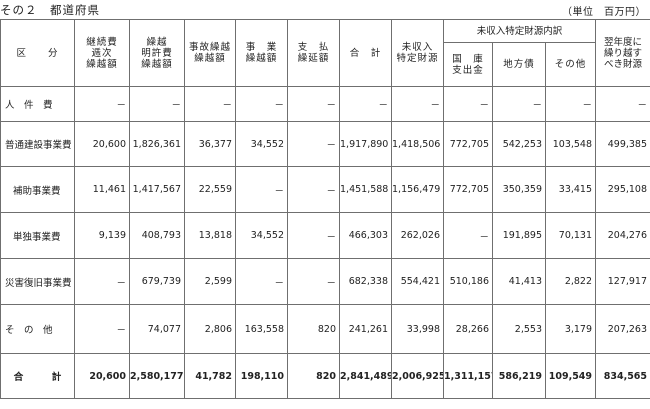 This screenshot has height=409, width=650. What do you see at coordinates (157, 329) in the screenshot?
I see `cell: 74,077` at bounding box center [157, 329].